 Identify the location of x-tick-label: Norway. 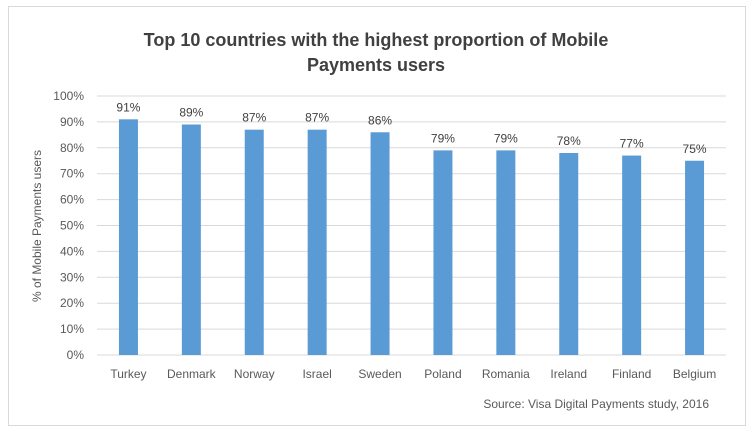
(254, 374).